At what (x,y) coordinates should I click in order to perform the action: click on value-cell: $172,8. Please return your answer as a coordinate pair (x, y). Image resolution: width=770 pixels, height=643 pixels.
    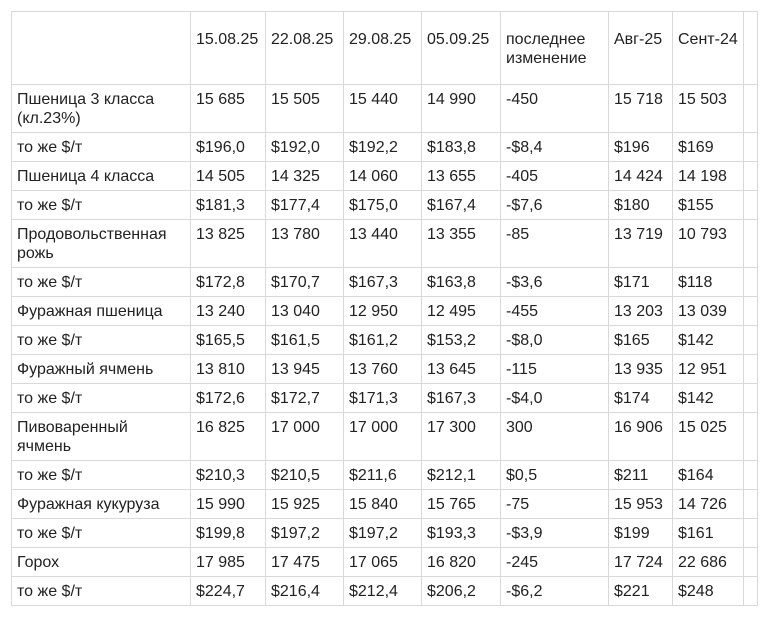
    Looking at the image, I should click on (228, 282).